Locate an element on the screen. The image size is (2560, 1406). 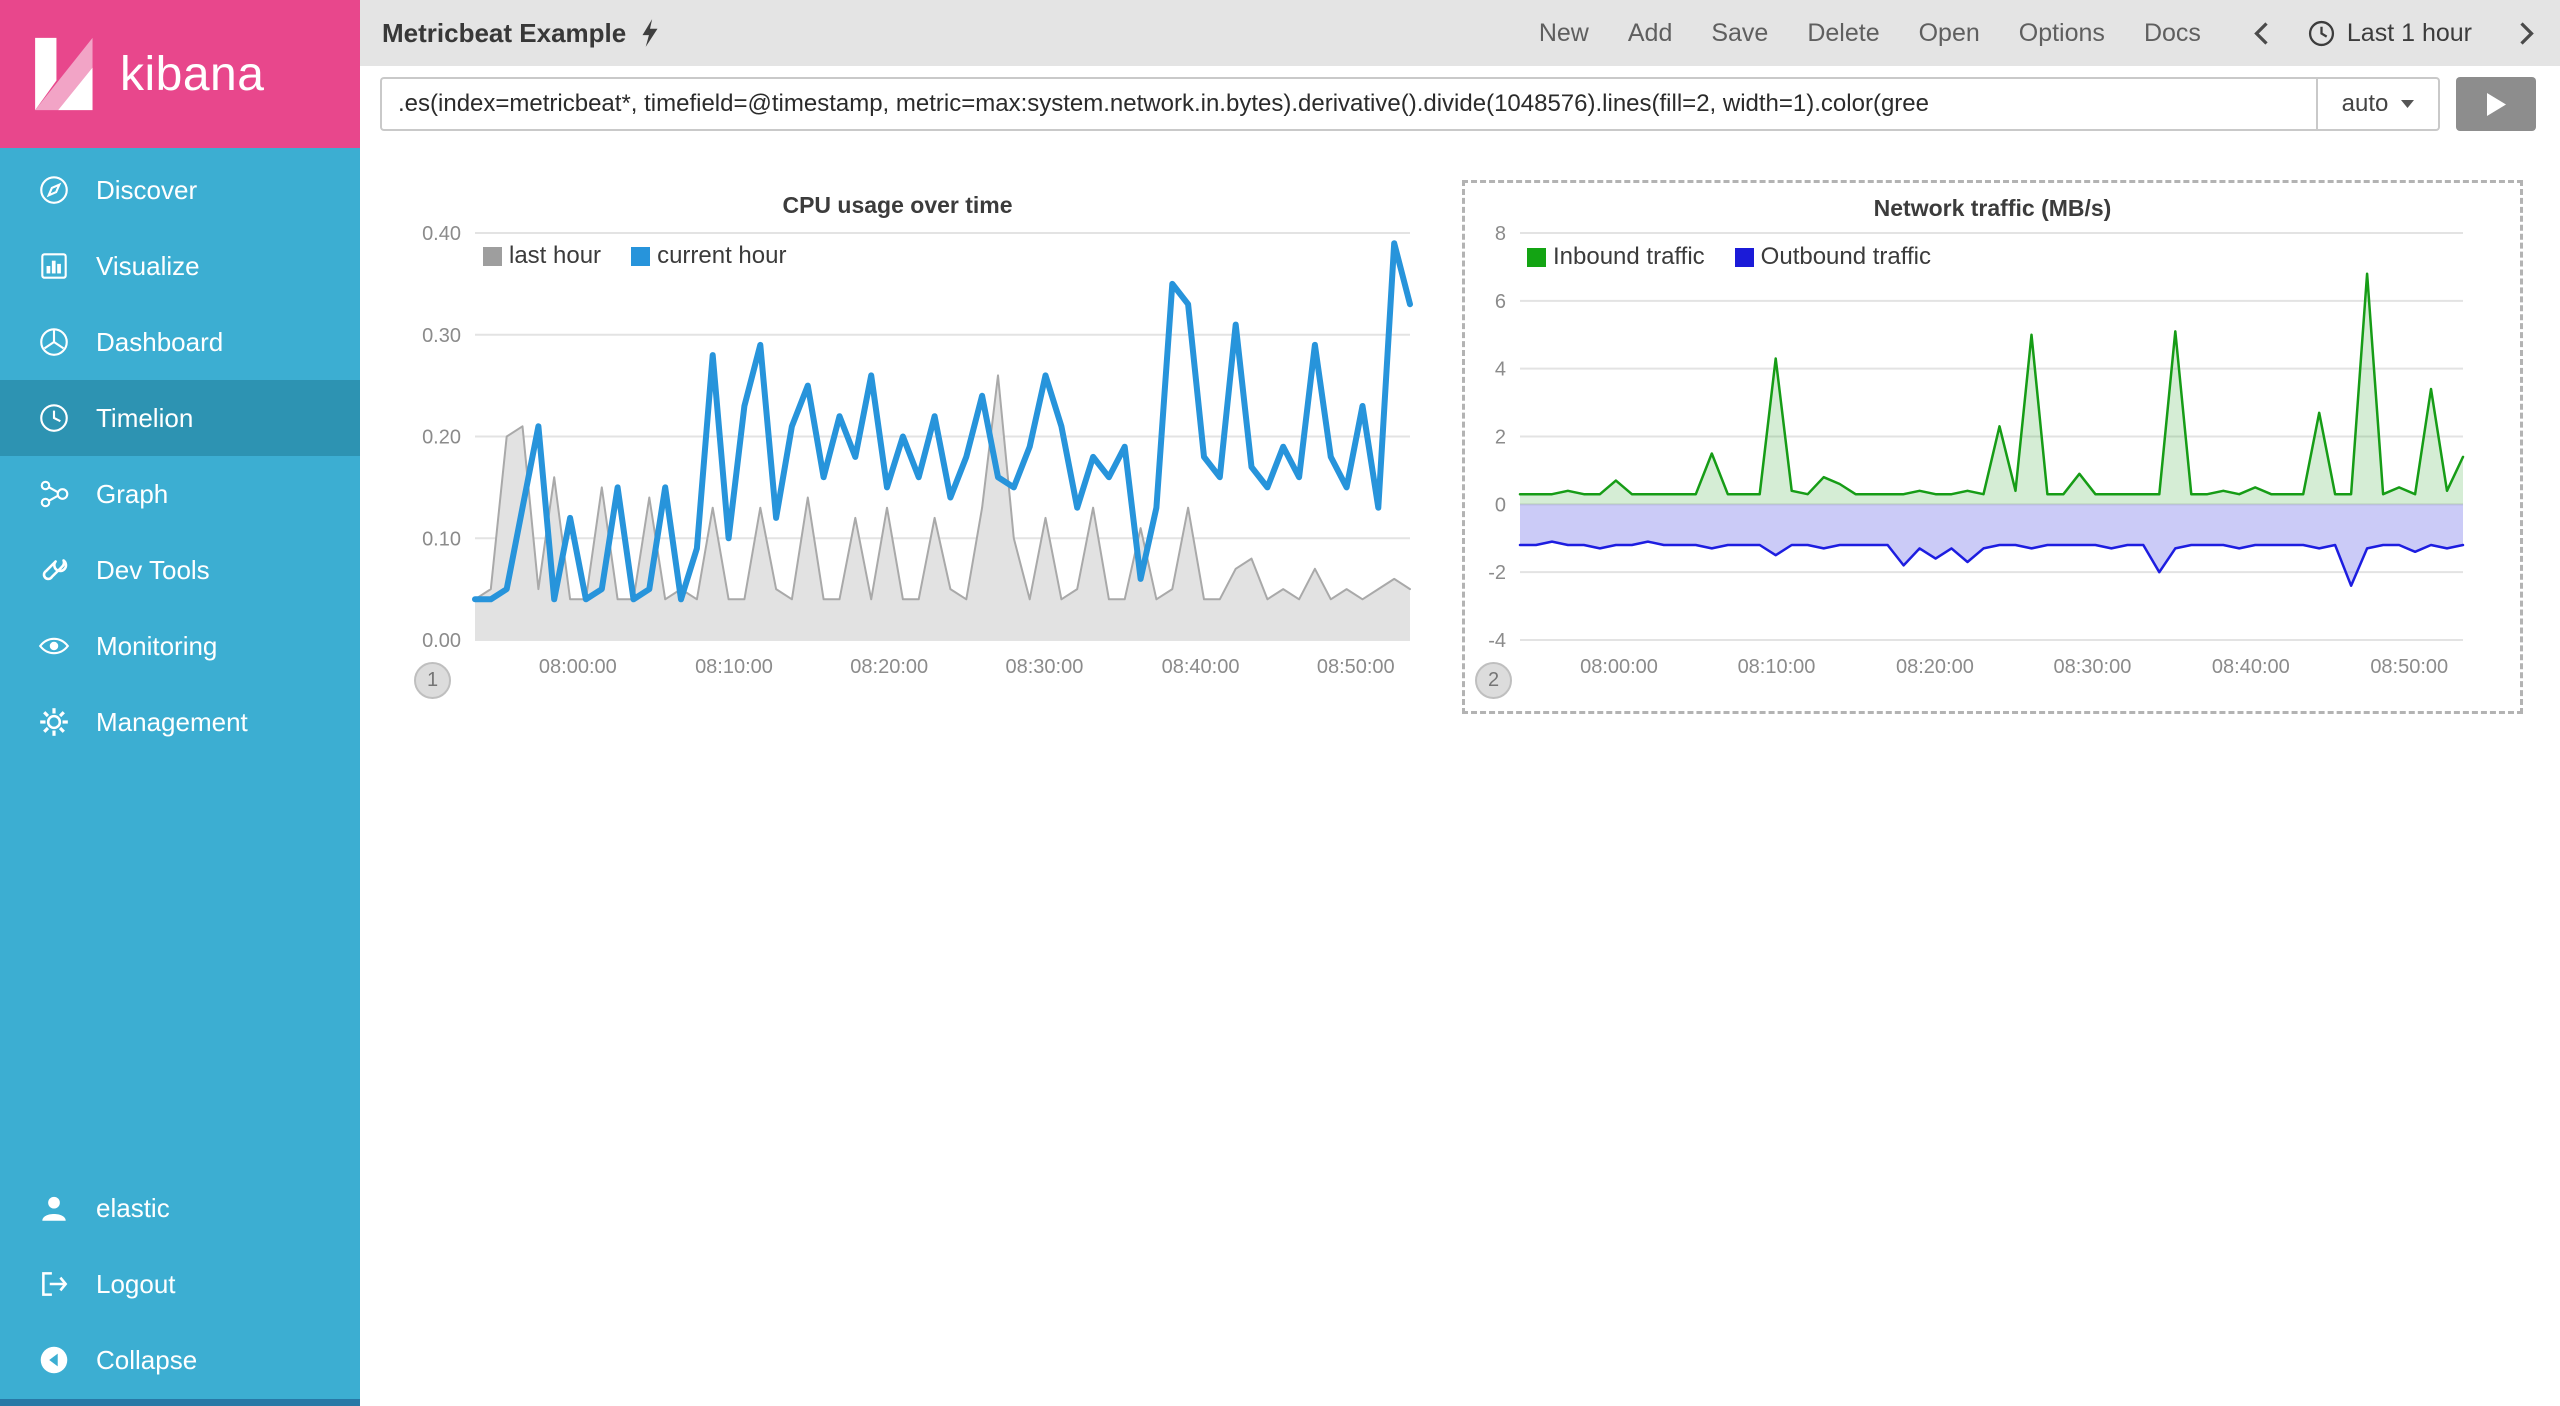
kibana-logo-icon is located at coordinates (64, 74).